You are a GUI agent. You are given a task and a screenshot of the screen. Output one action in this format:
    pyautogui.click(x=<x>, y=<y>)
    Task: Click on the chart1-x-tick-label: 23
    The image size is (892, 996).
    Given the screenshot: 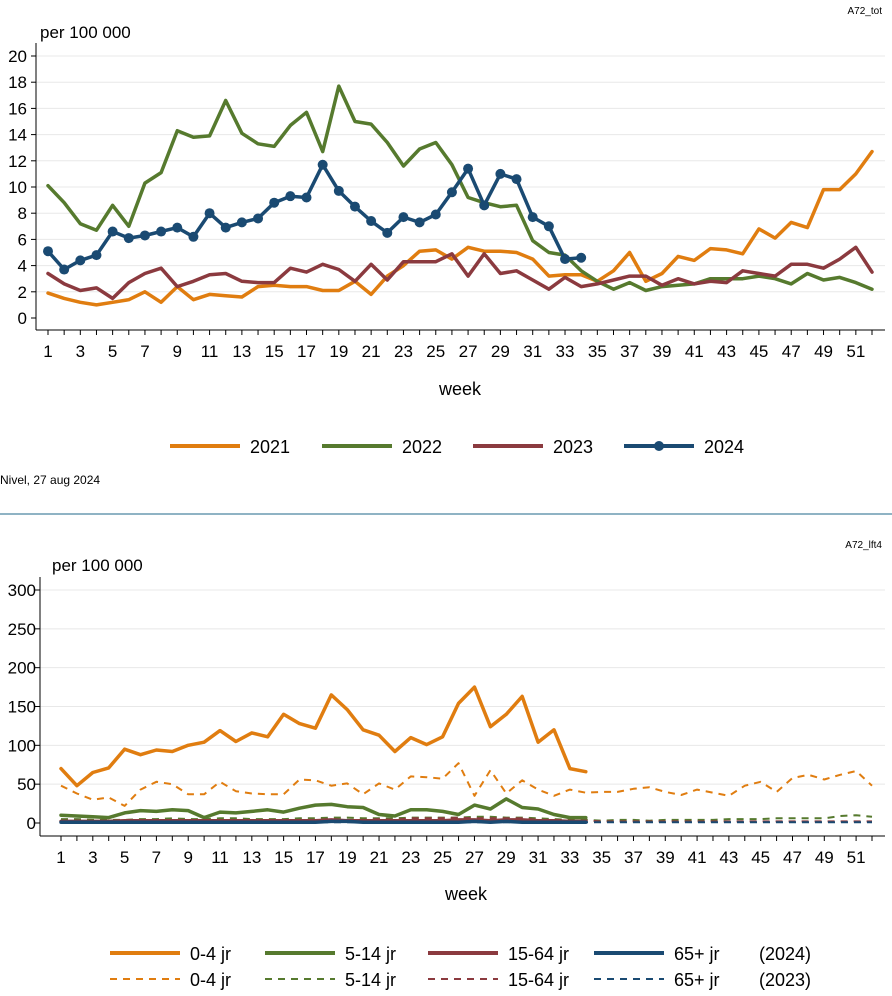 What is the action you would take?
    pyautogui.click(x=403, y=351)
    